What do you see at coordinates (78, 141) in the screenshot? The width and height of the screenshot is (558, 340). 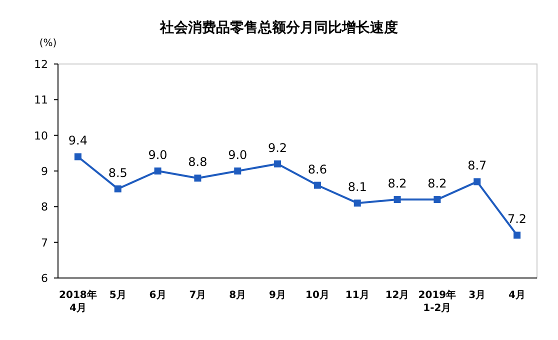 I see `data-label: 9.4` at bounding box center [78, 141].